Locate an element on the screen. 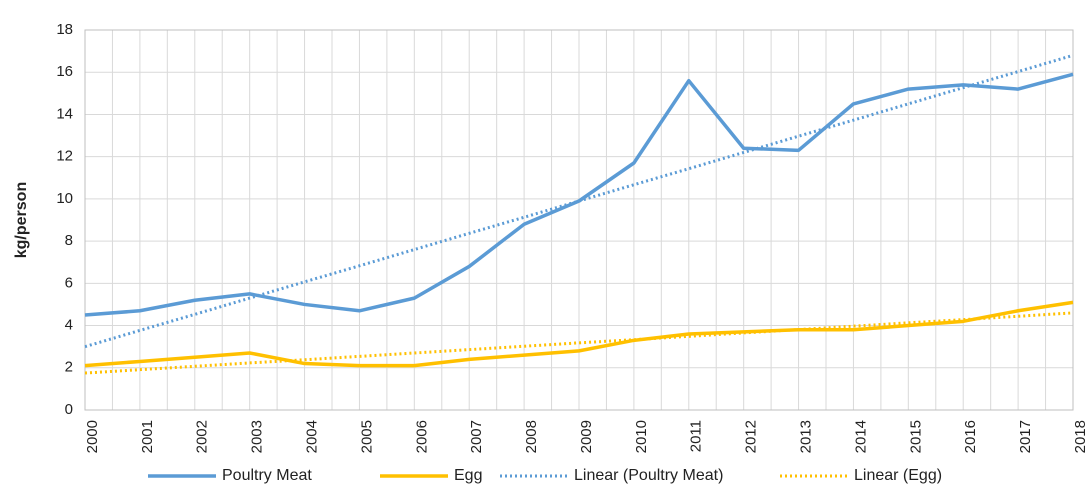  x-tick-label: 2014 is located at coordinates (860, 436).